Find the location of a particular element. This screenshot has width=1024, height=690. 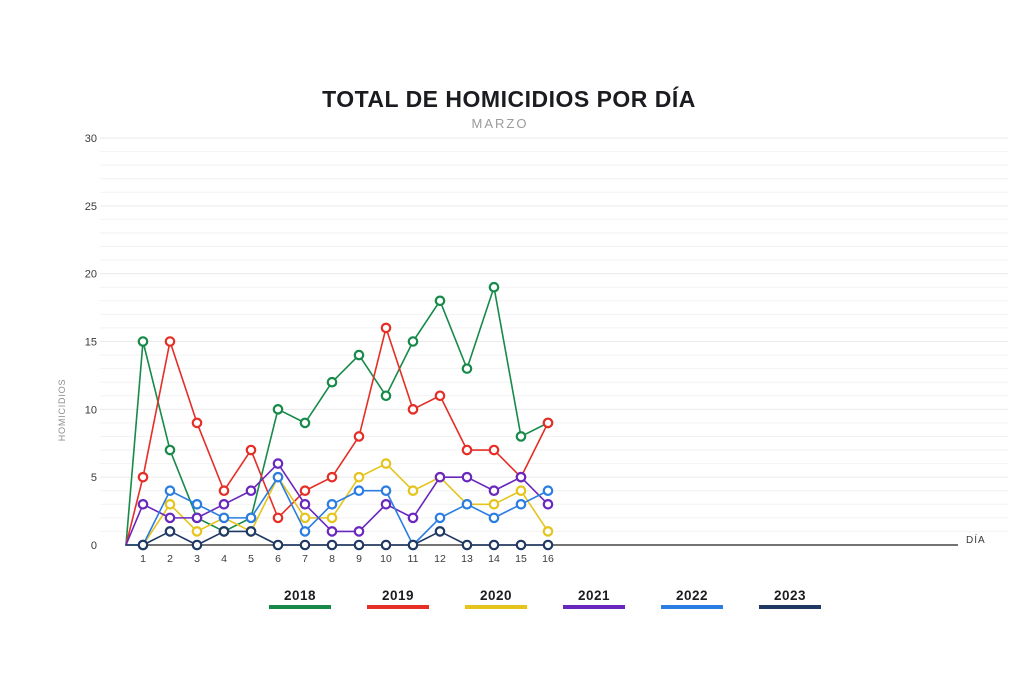

x-tick-label: 10 is located at coordinates (386, 559).